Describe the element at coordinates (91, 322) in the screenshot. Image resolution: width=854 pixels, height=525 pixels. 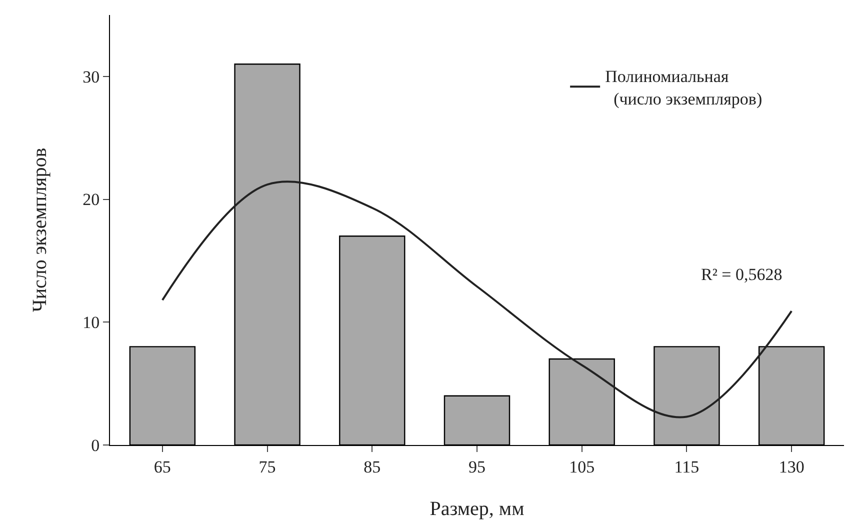
I see `y-tick-label: 10` at that location.